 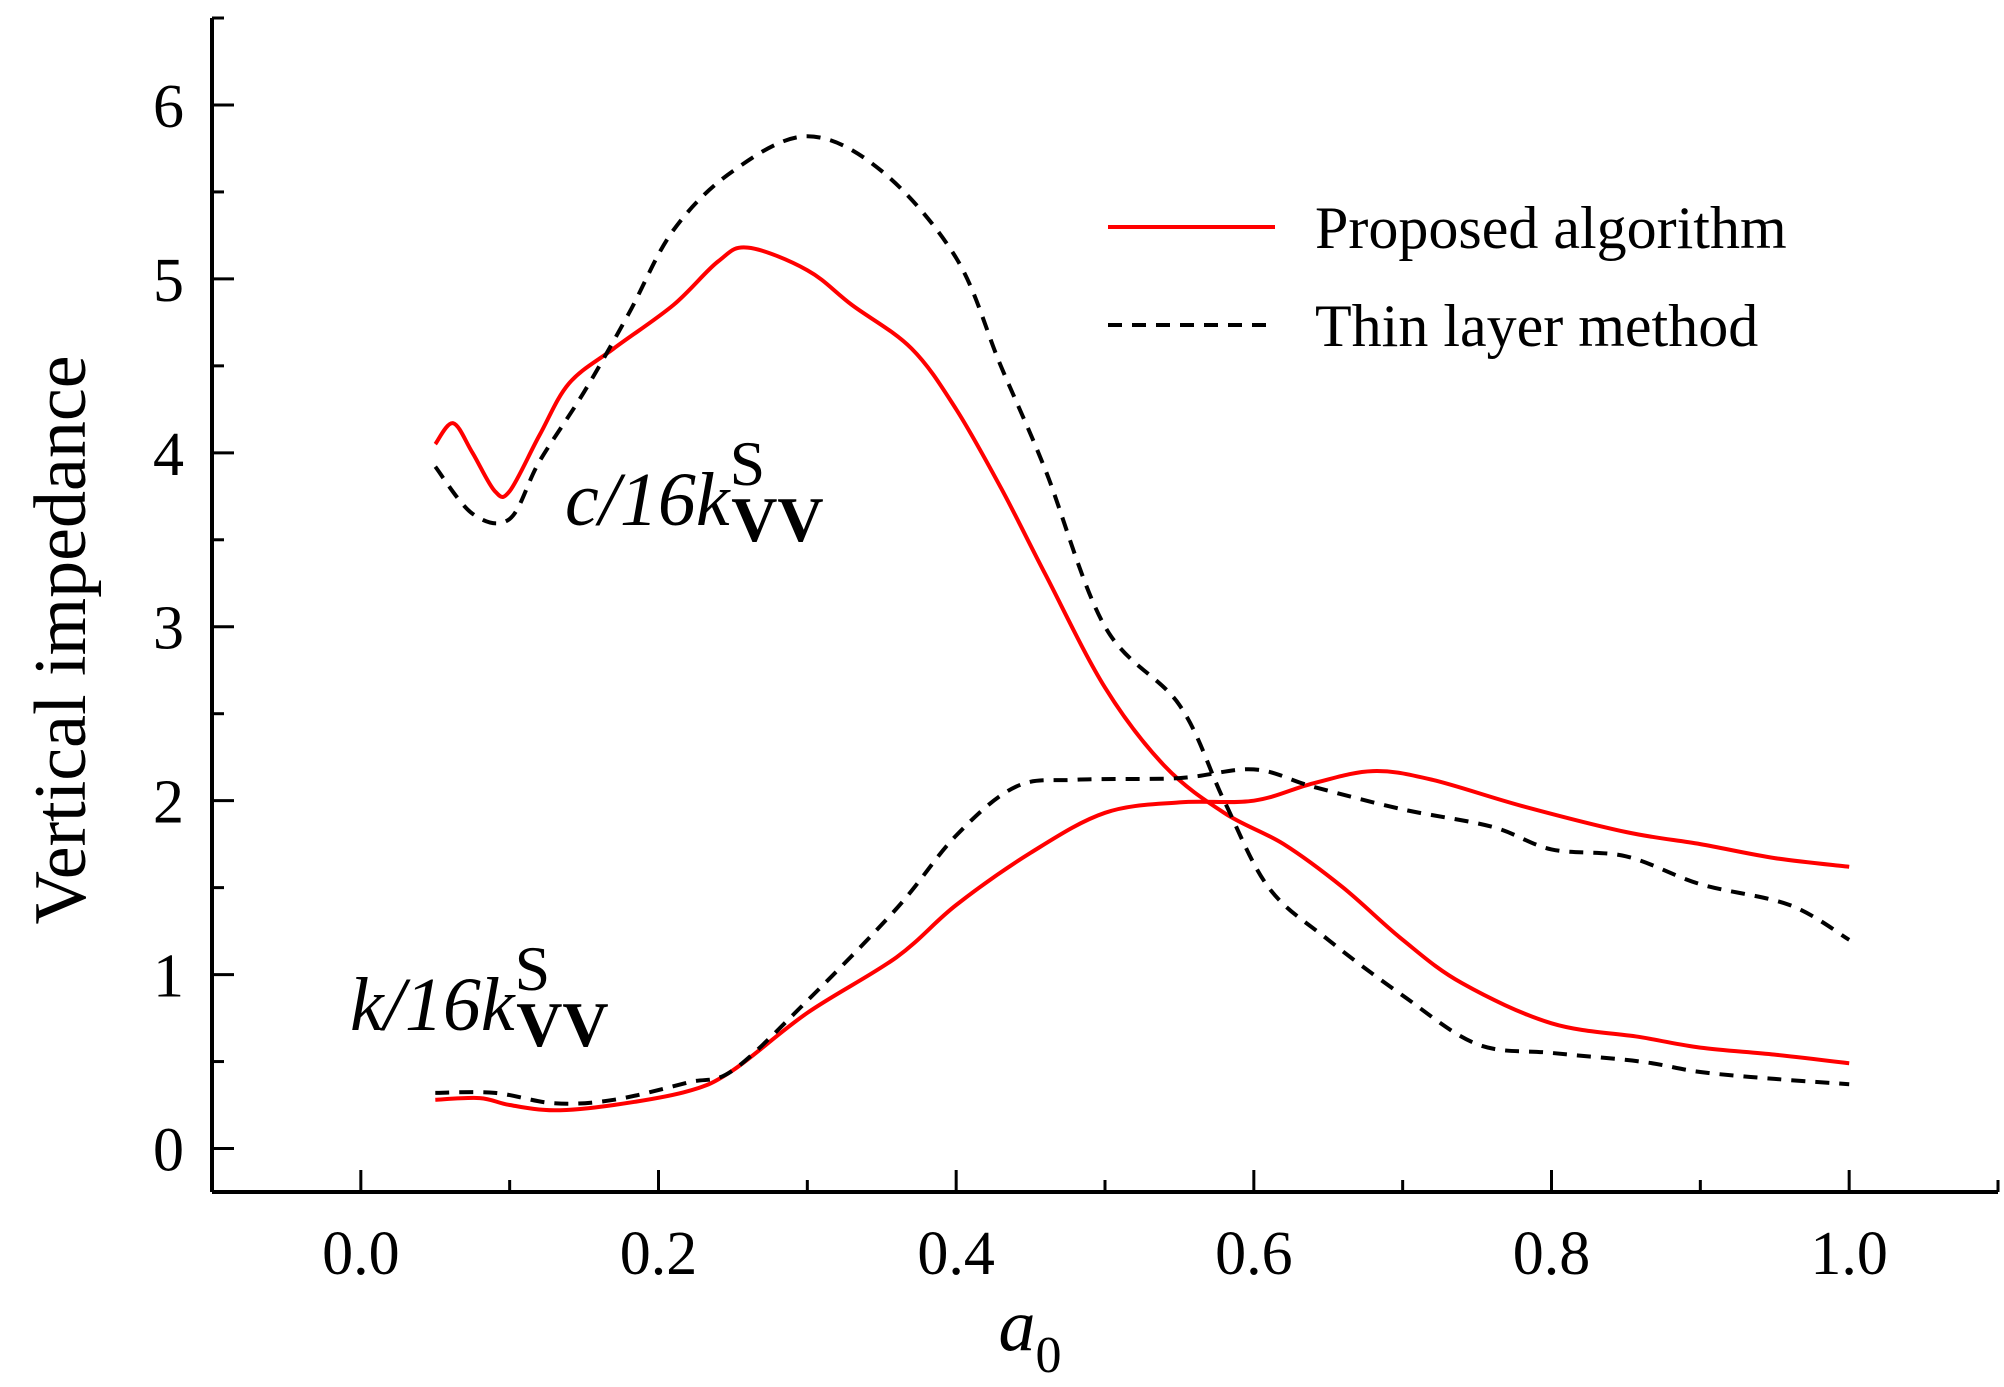 I want to click on x-axis-title-main: a, so click(x=1017, y=1326).